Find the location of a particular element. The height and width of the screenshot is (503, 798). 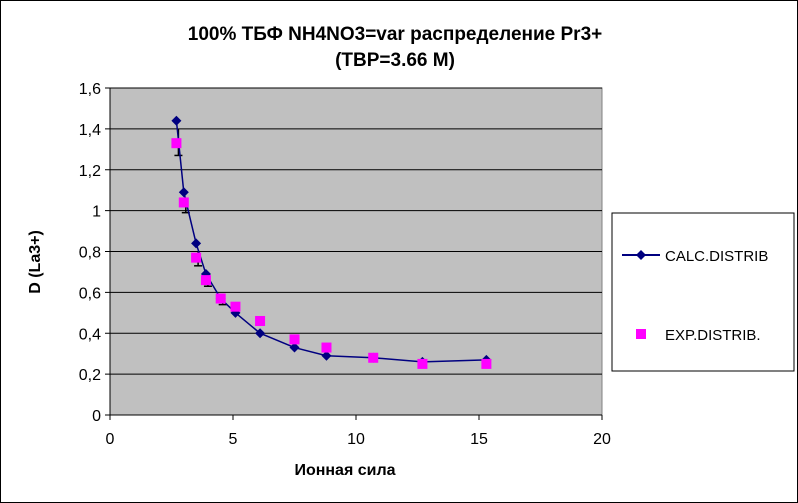

chart-title-line2: (TBP=3.66 M) is located at coordinates (395, 60).